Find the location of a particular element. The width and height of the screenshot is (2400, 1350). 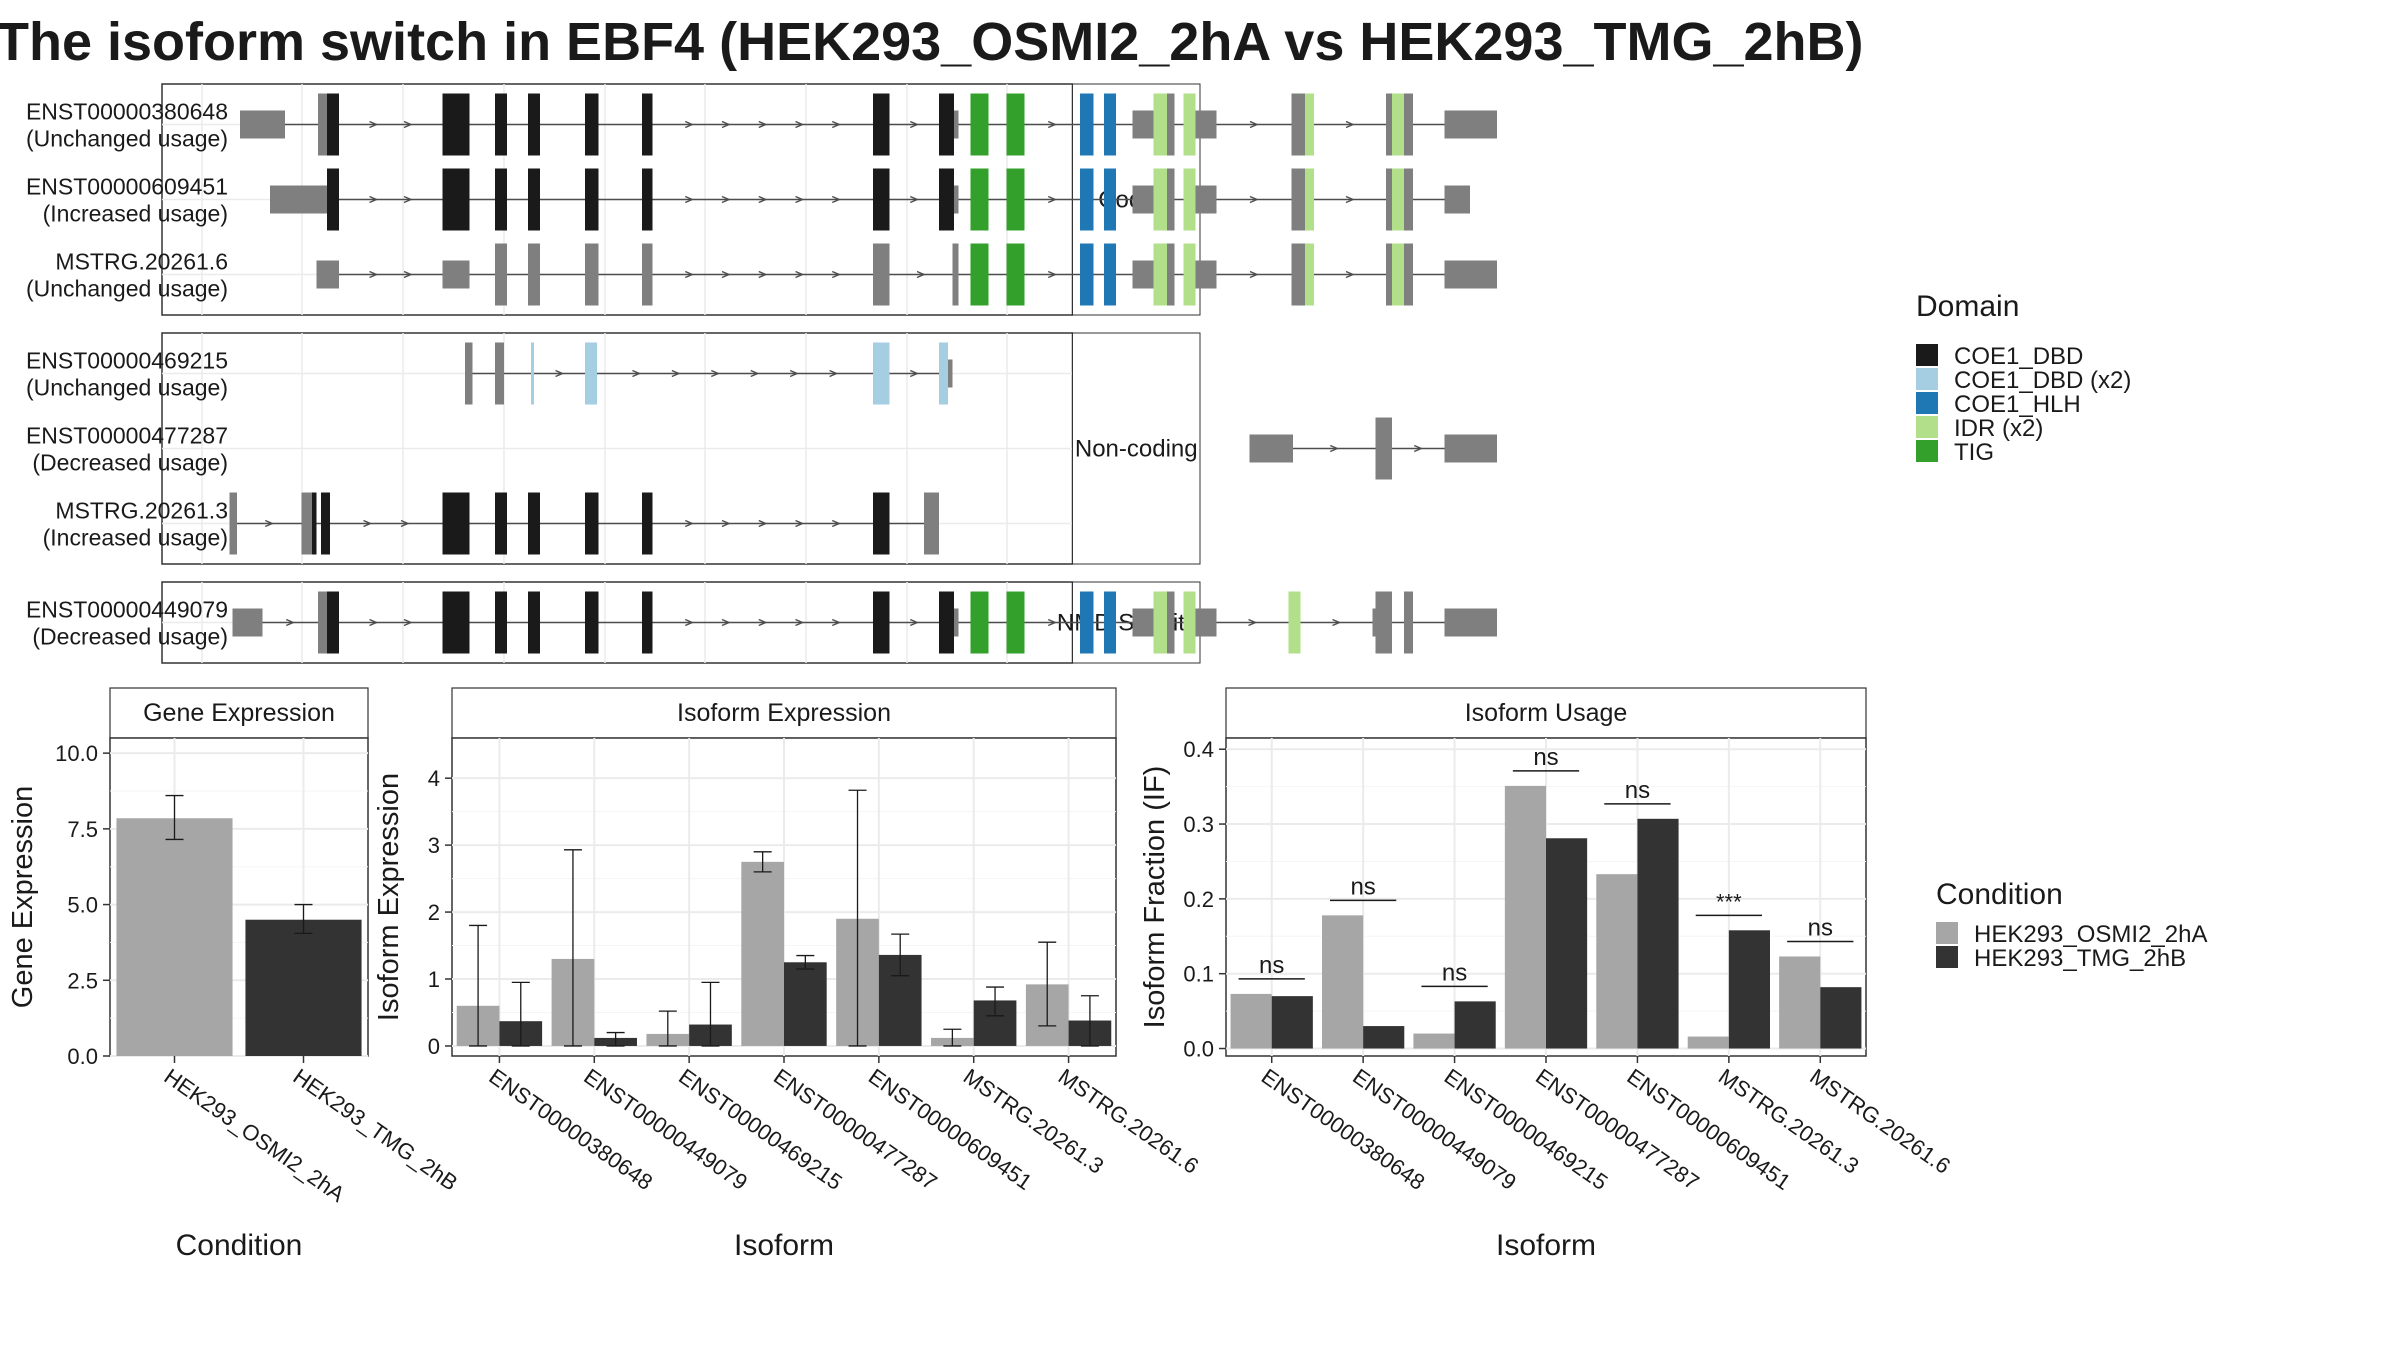

significance-label: ns is located at coordinates (1271, 965).